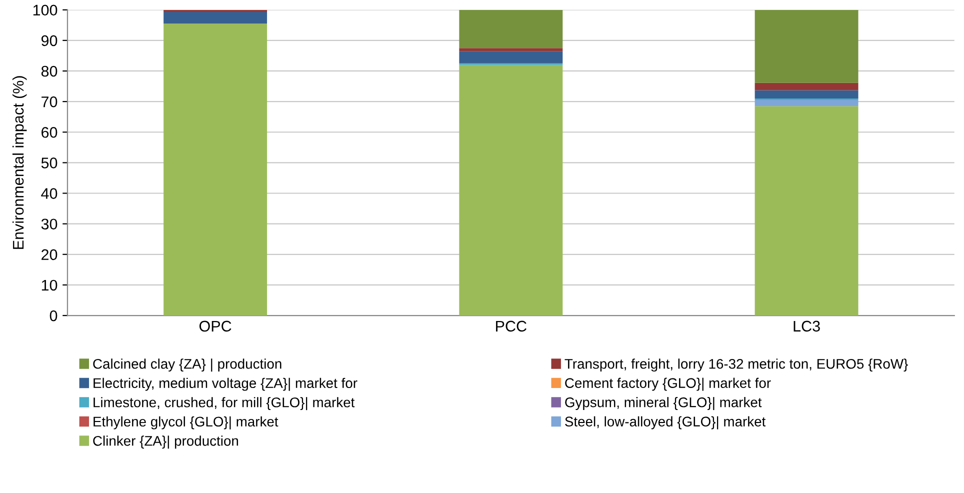 This screenshot has height=493, width=964. I want to click on y-tick-label: 10, so click(50, 285).